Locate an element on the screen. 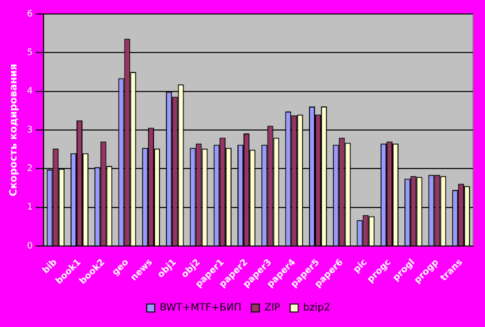  legend-label: bzip2 is located at coordinates (316, 308).